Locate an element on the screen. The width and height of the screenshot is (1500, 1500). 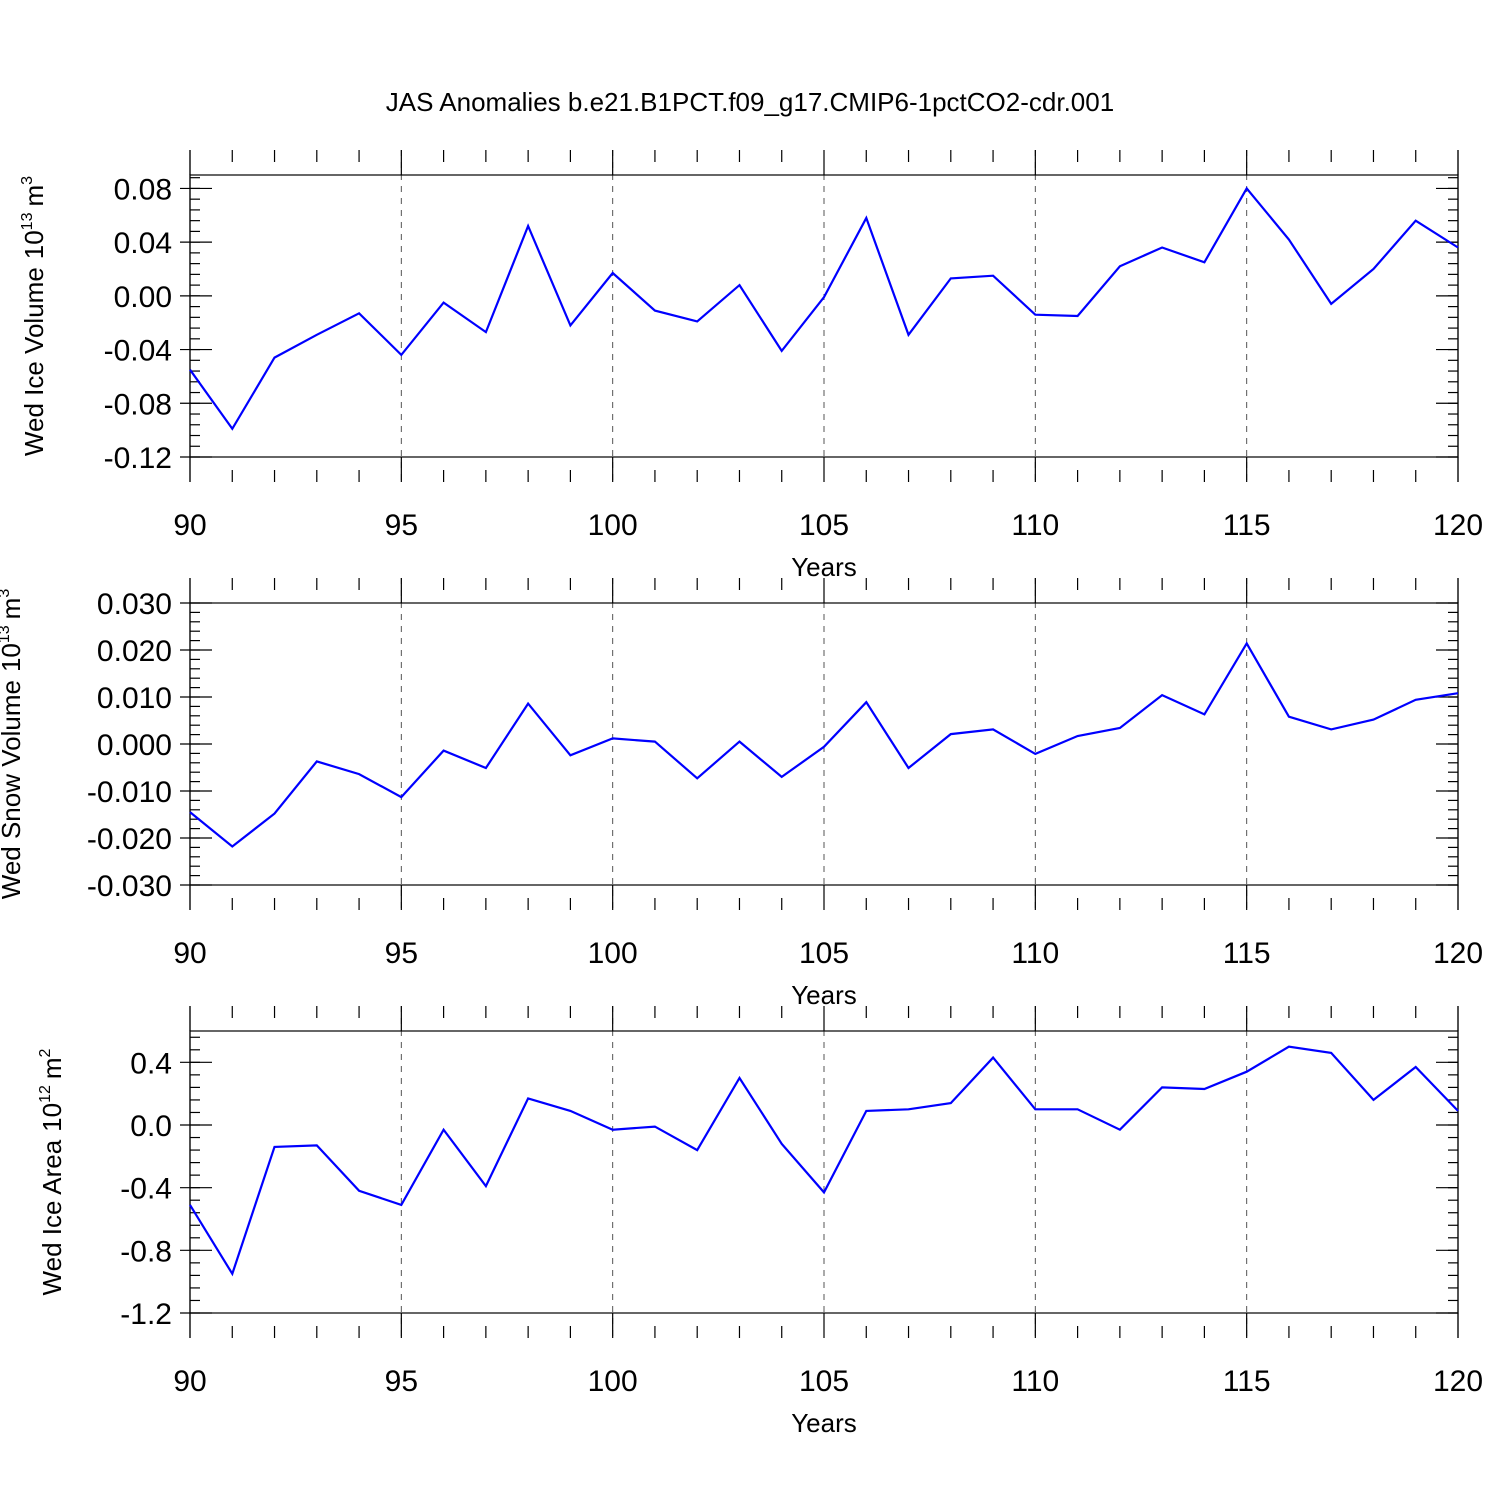
y-tick-label: 0.030 is located at coordinates (134, 604).